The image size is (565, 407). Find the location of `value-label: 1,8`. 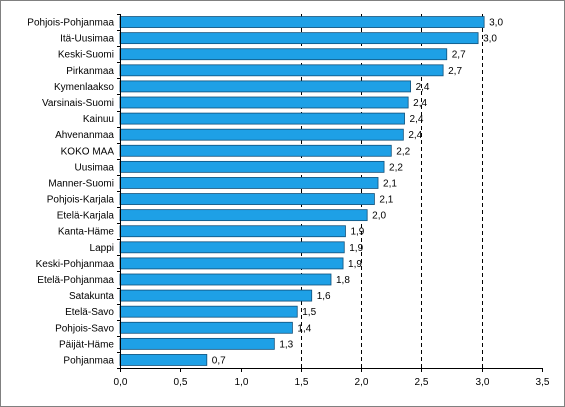

value-label: 1,8 is located at coordinates (343, 280).